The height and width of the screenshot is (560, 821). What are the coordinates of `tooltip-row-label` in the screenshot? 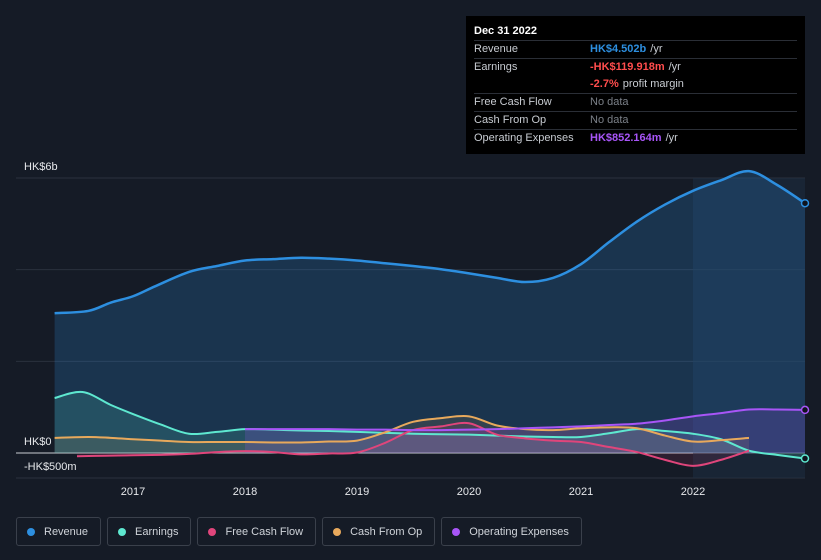 It's located at (532, 84).